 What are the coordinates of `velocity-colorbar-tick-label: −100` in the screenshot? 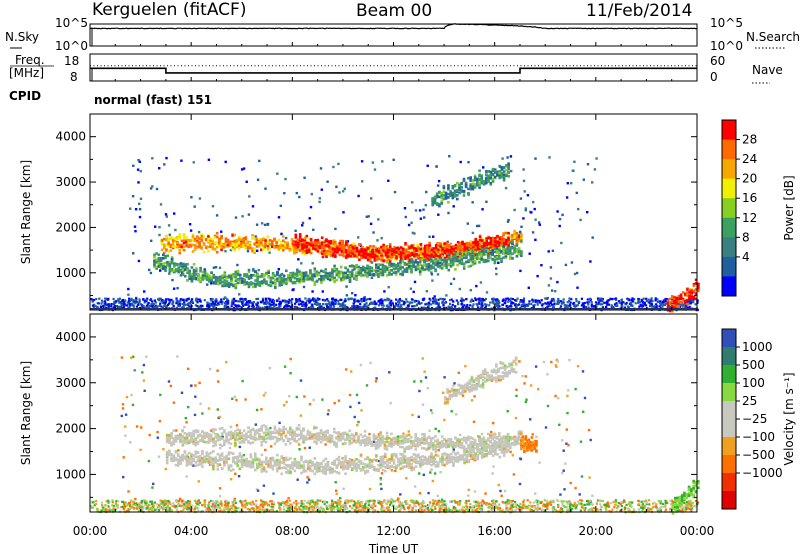 It's located at (758, 437).